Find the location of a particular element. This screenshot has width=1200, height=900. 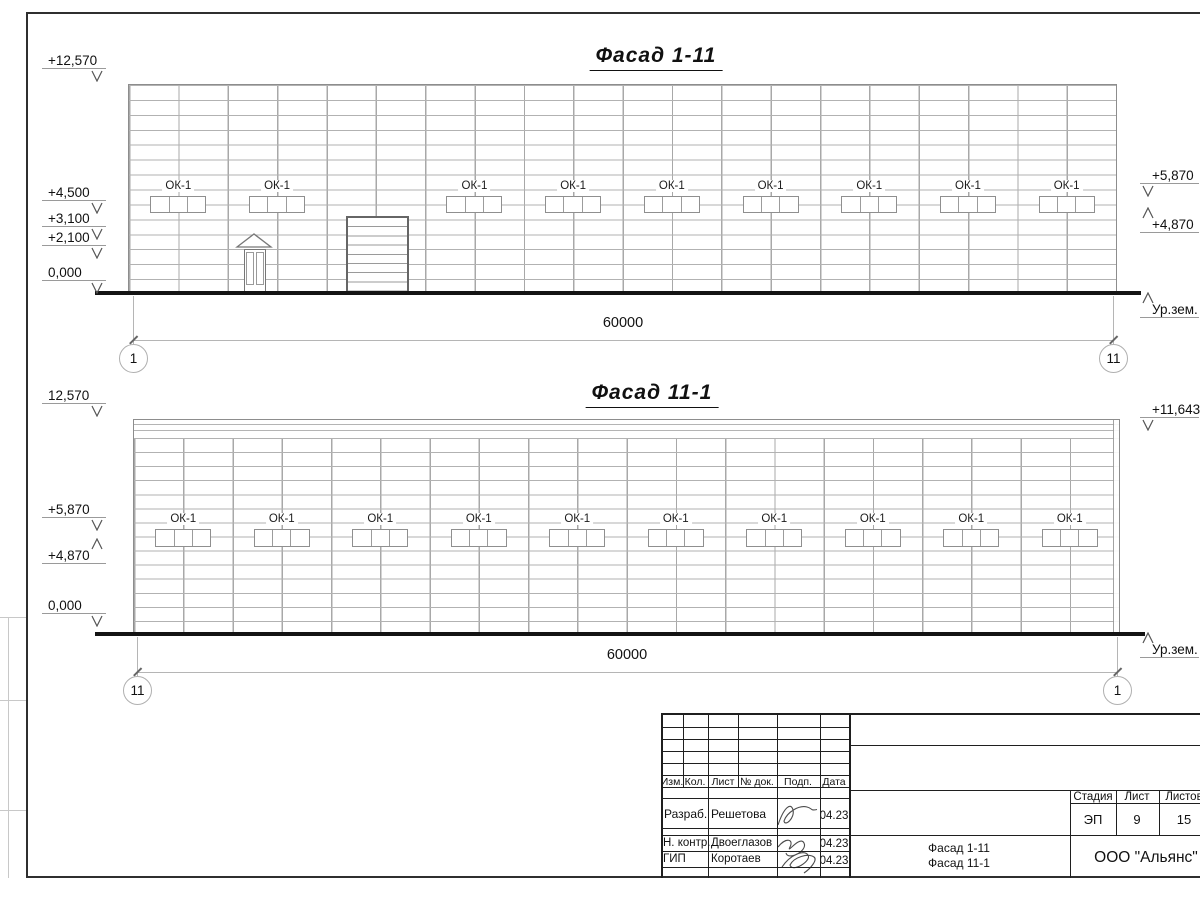

tb-role-razrab: Разраб. is located at coordinates (686, 814).